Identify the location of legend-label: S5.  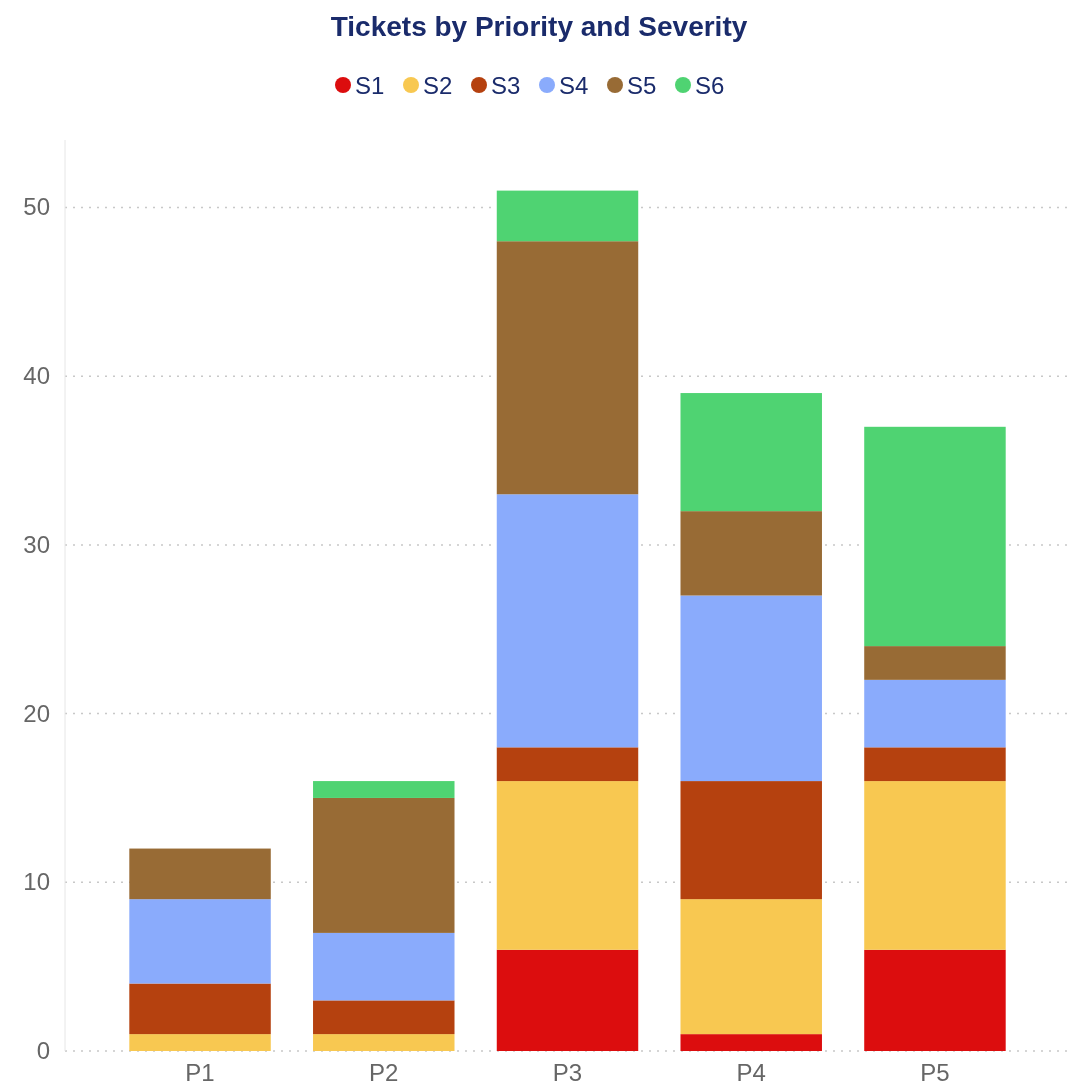
(642, 85).